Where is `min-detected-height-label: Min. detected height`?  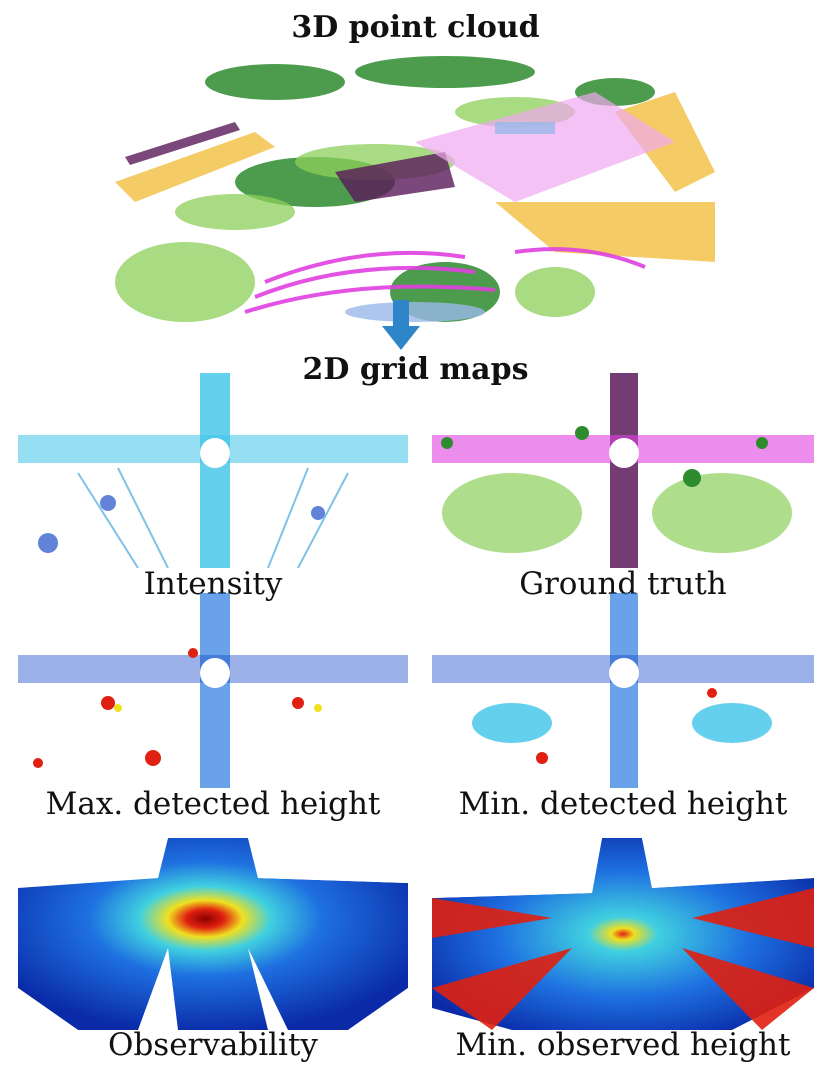
min-detected-height-label: Min. detected height is located at coordinates (623, 804).